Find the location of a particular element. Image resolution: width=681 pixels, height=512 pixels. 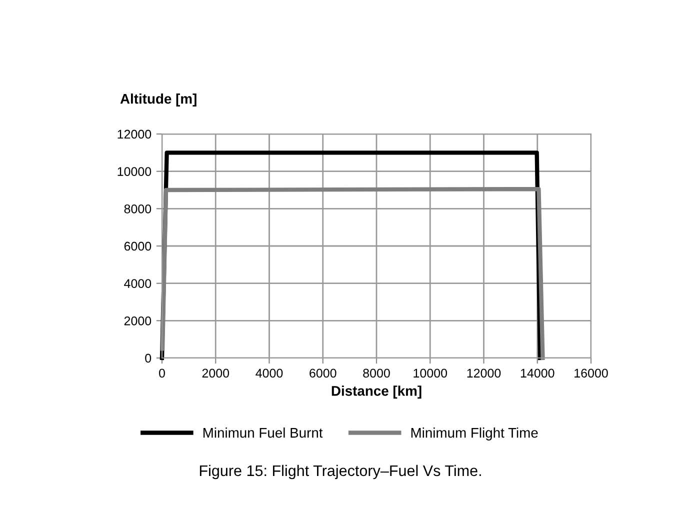

y-tick-label: 6000 is located at coordinates (138, 246).